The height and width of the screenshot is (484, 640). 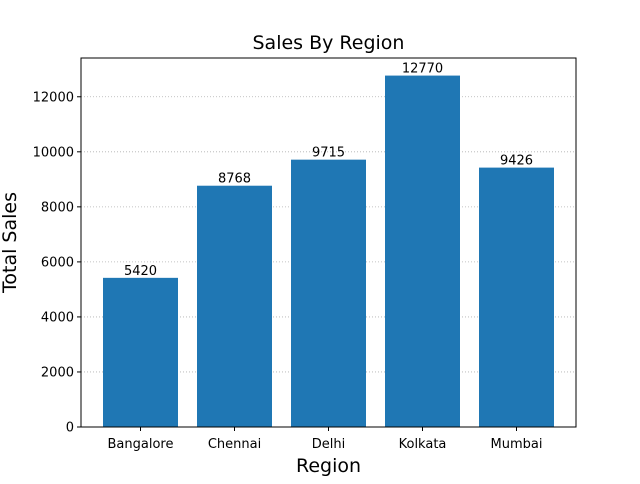 I want to click on y-tick-label: 12000, so click(x=53, y=97).